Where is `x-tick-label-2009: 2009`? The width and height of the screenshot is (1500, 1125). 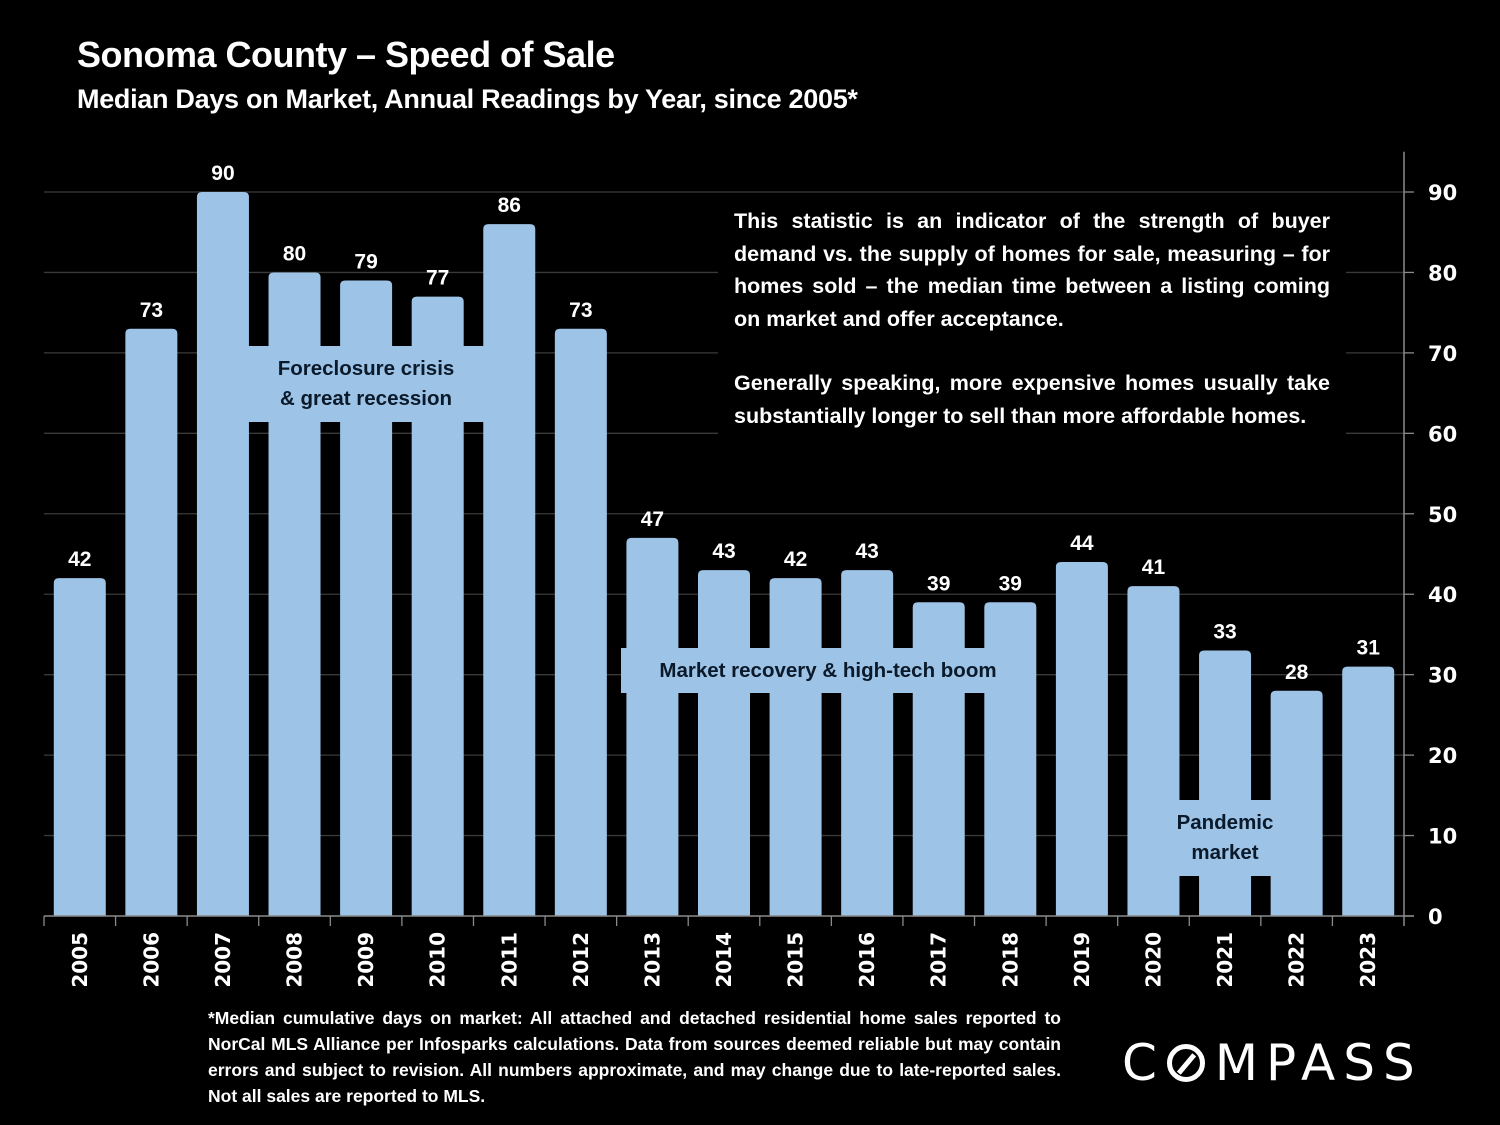
x-tick-label-2009: 2009 is located at coordinates (366, 960).